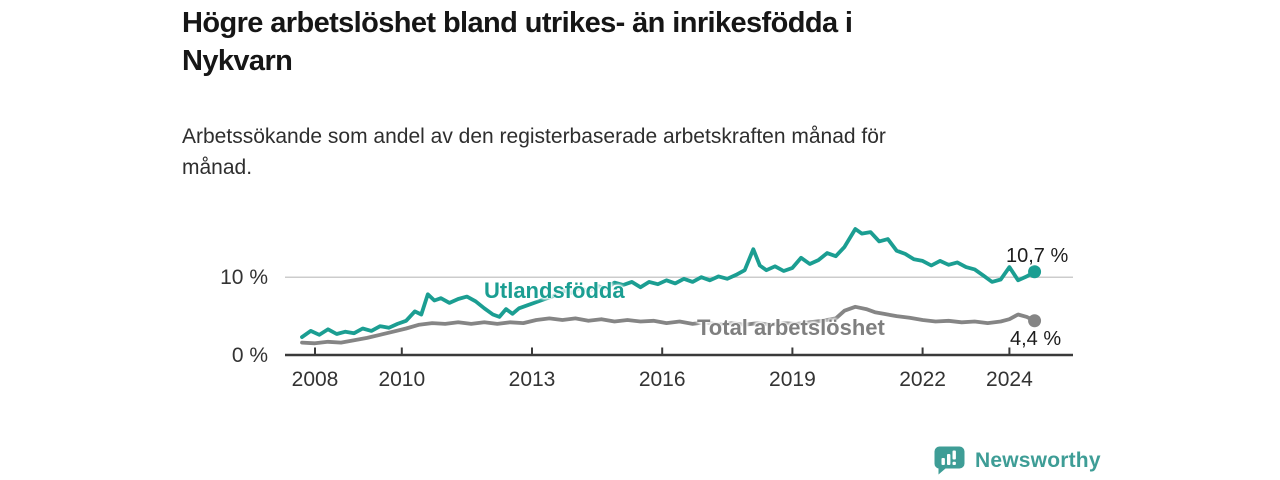 The height and width of the screenshot is (480, 1280). Describe the element at coordinates (1038, 460) in the screenshot. I see `newsworthy-logo-text: Newsworthy` at that location.